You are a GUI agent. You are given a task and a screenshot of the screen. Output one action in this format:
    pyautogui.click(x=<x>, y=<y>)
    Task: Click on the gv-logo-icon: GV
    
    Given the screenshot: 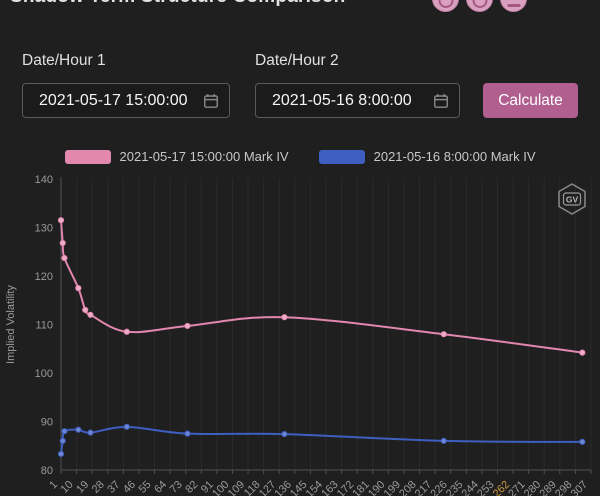 What is the action you would take?
    pyautogui.click(x=572, y=199)
    